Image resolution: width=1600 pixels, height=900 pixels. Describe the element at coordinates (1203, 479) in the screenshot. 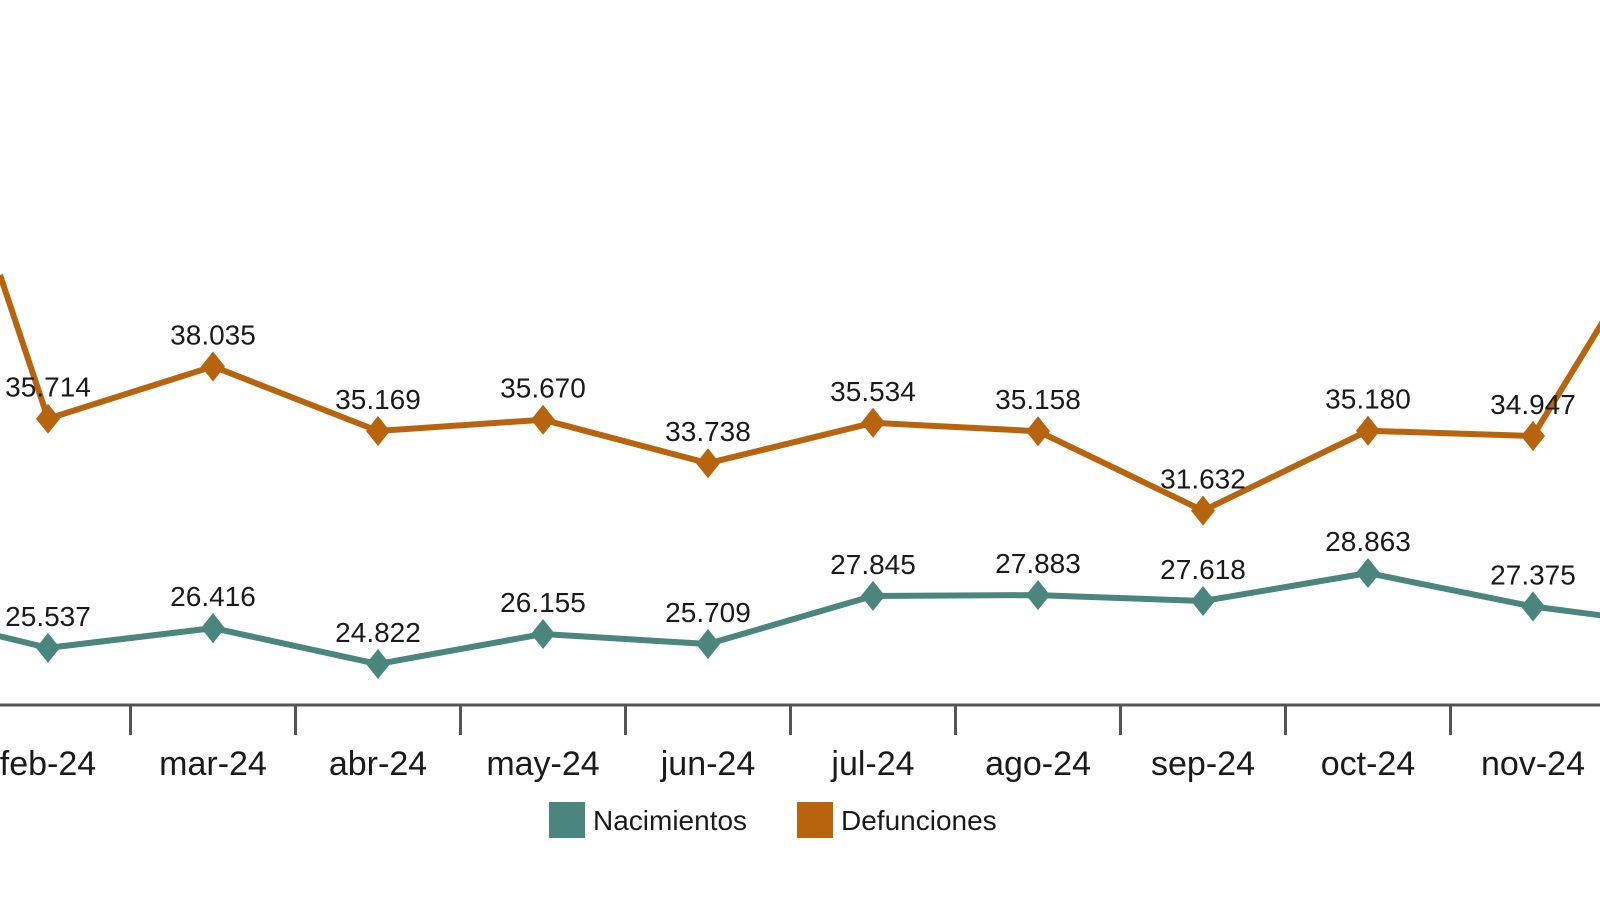

I see `data-label: 31.632` at that location.